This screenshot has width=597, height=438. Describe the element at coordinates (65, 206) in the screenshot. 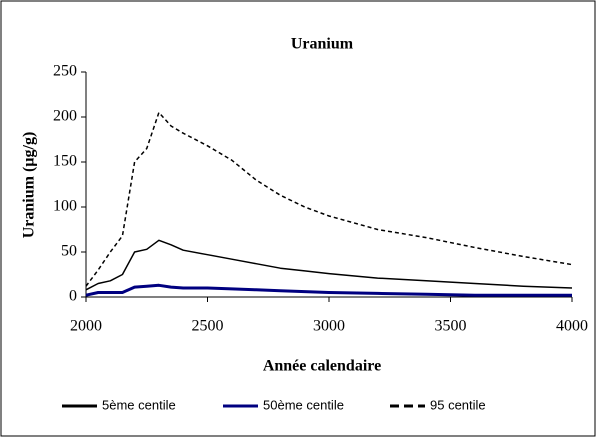

I see `y-tick-label: 100` at that location.